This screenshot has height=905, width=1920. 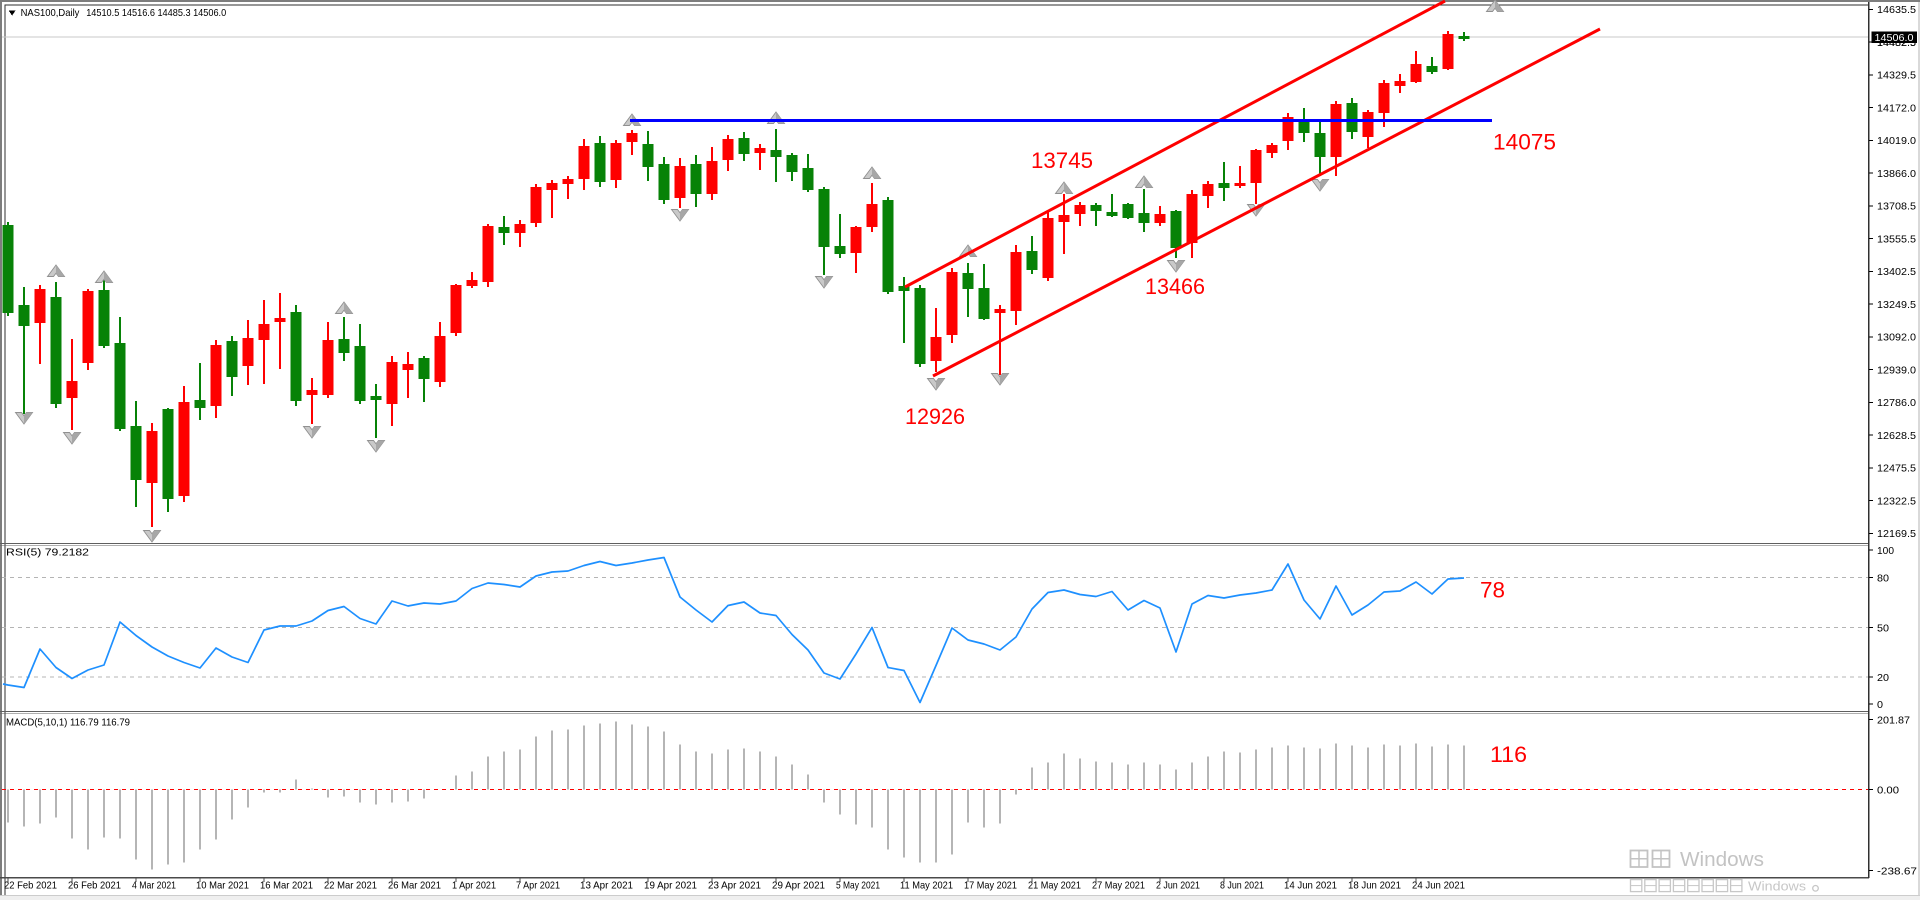 What do you see at coordinates (1175, 286) in the screenshot?
I see `svg-text: 13466` at bounding box center [1175, 286].